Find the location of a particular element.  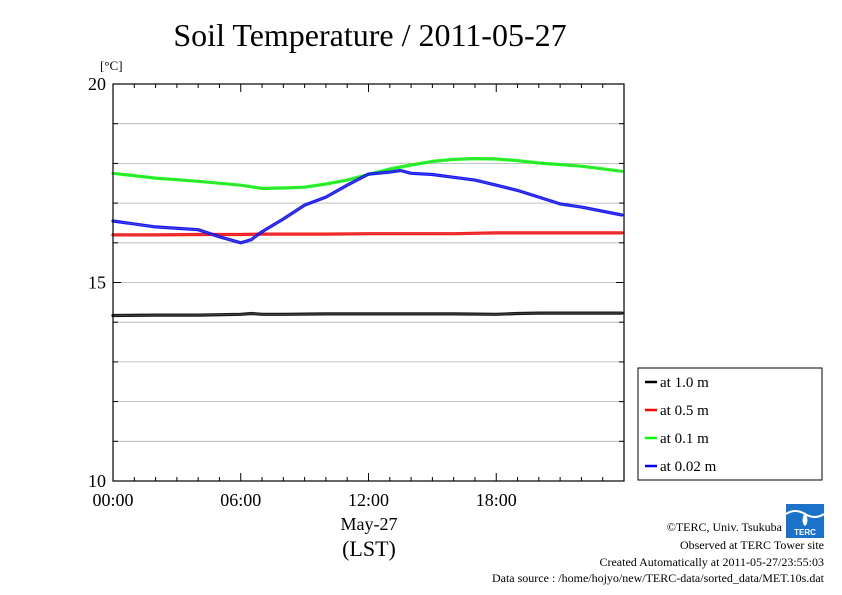

legend-label: at 0.02 m is located at coordinates (688, 467).